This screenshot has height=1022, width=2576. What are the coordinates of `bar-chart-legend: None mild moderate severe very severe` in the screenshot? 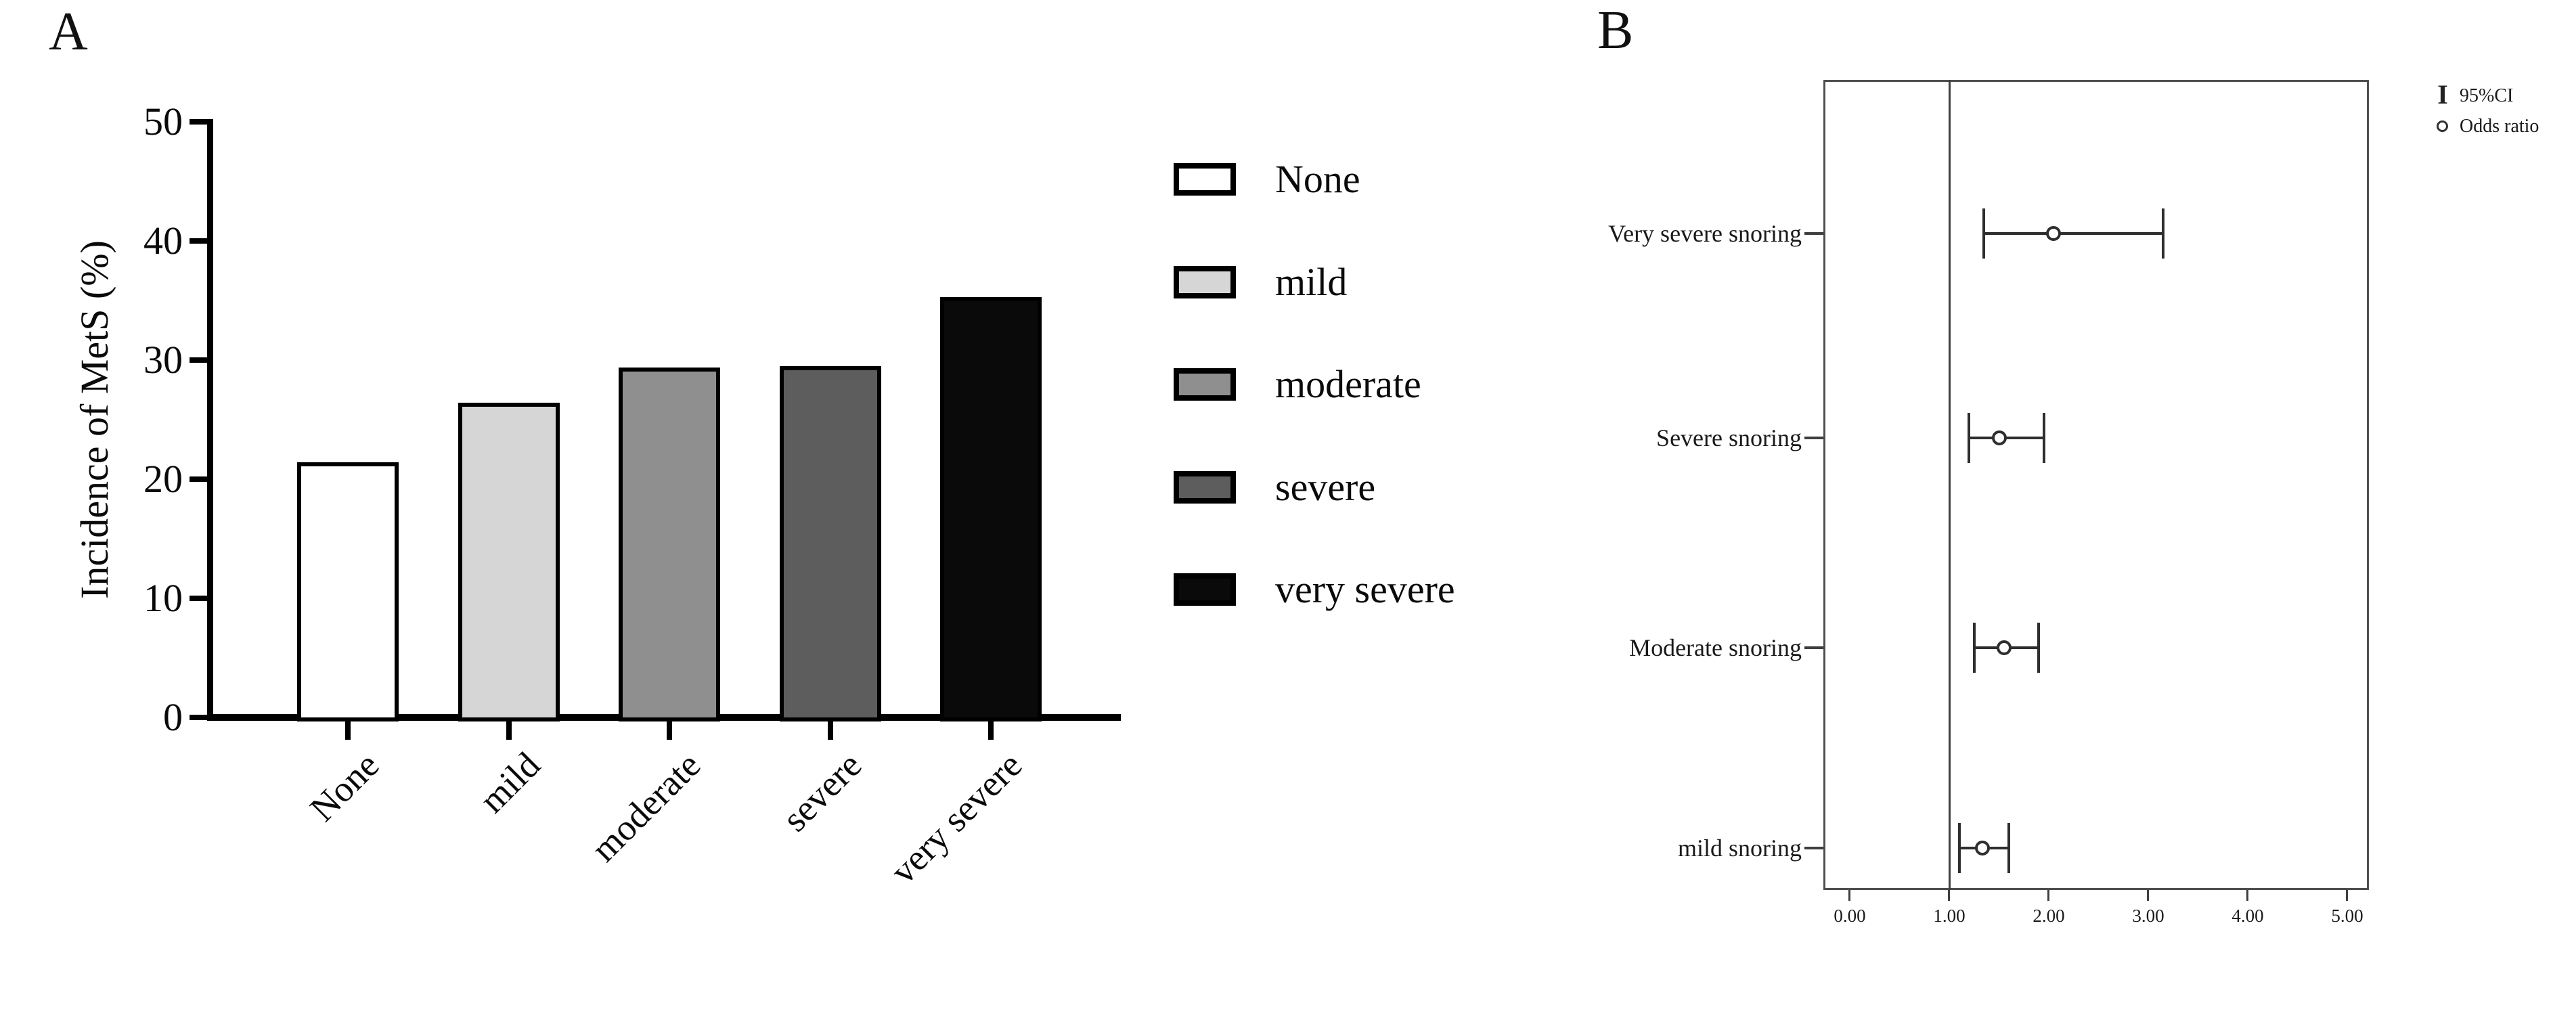 It's located at (1363, 384).